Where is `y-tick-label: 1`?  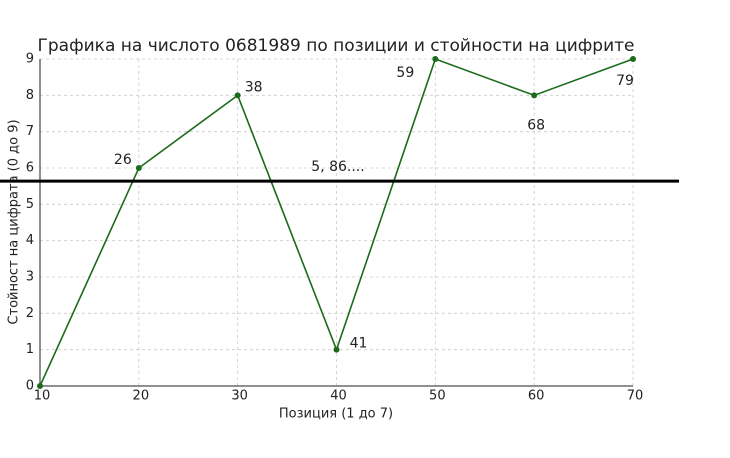 y-tick-label: 1 is located at coordinates (30, 349).